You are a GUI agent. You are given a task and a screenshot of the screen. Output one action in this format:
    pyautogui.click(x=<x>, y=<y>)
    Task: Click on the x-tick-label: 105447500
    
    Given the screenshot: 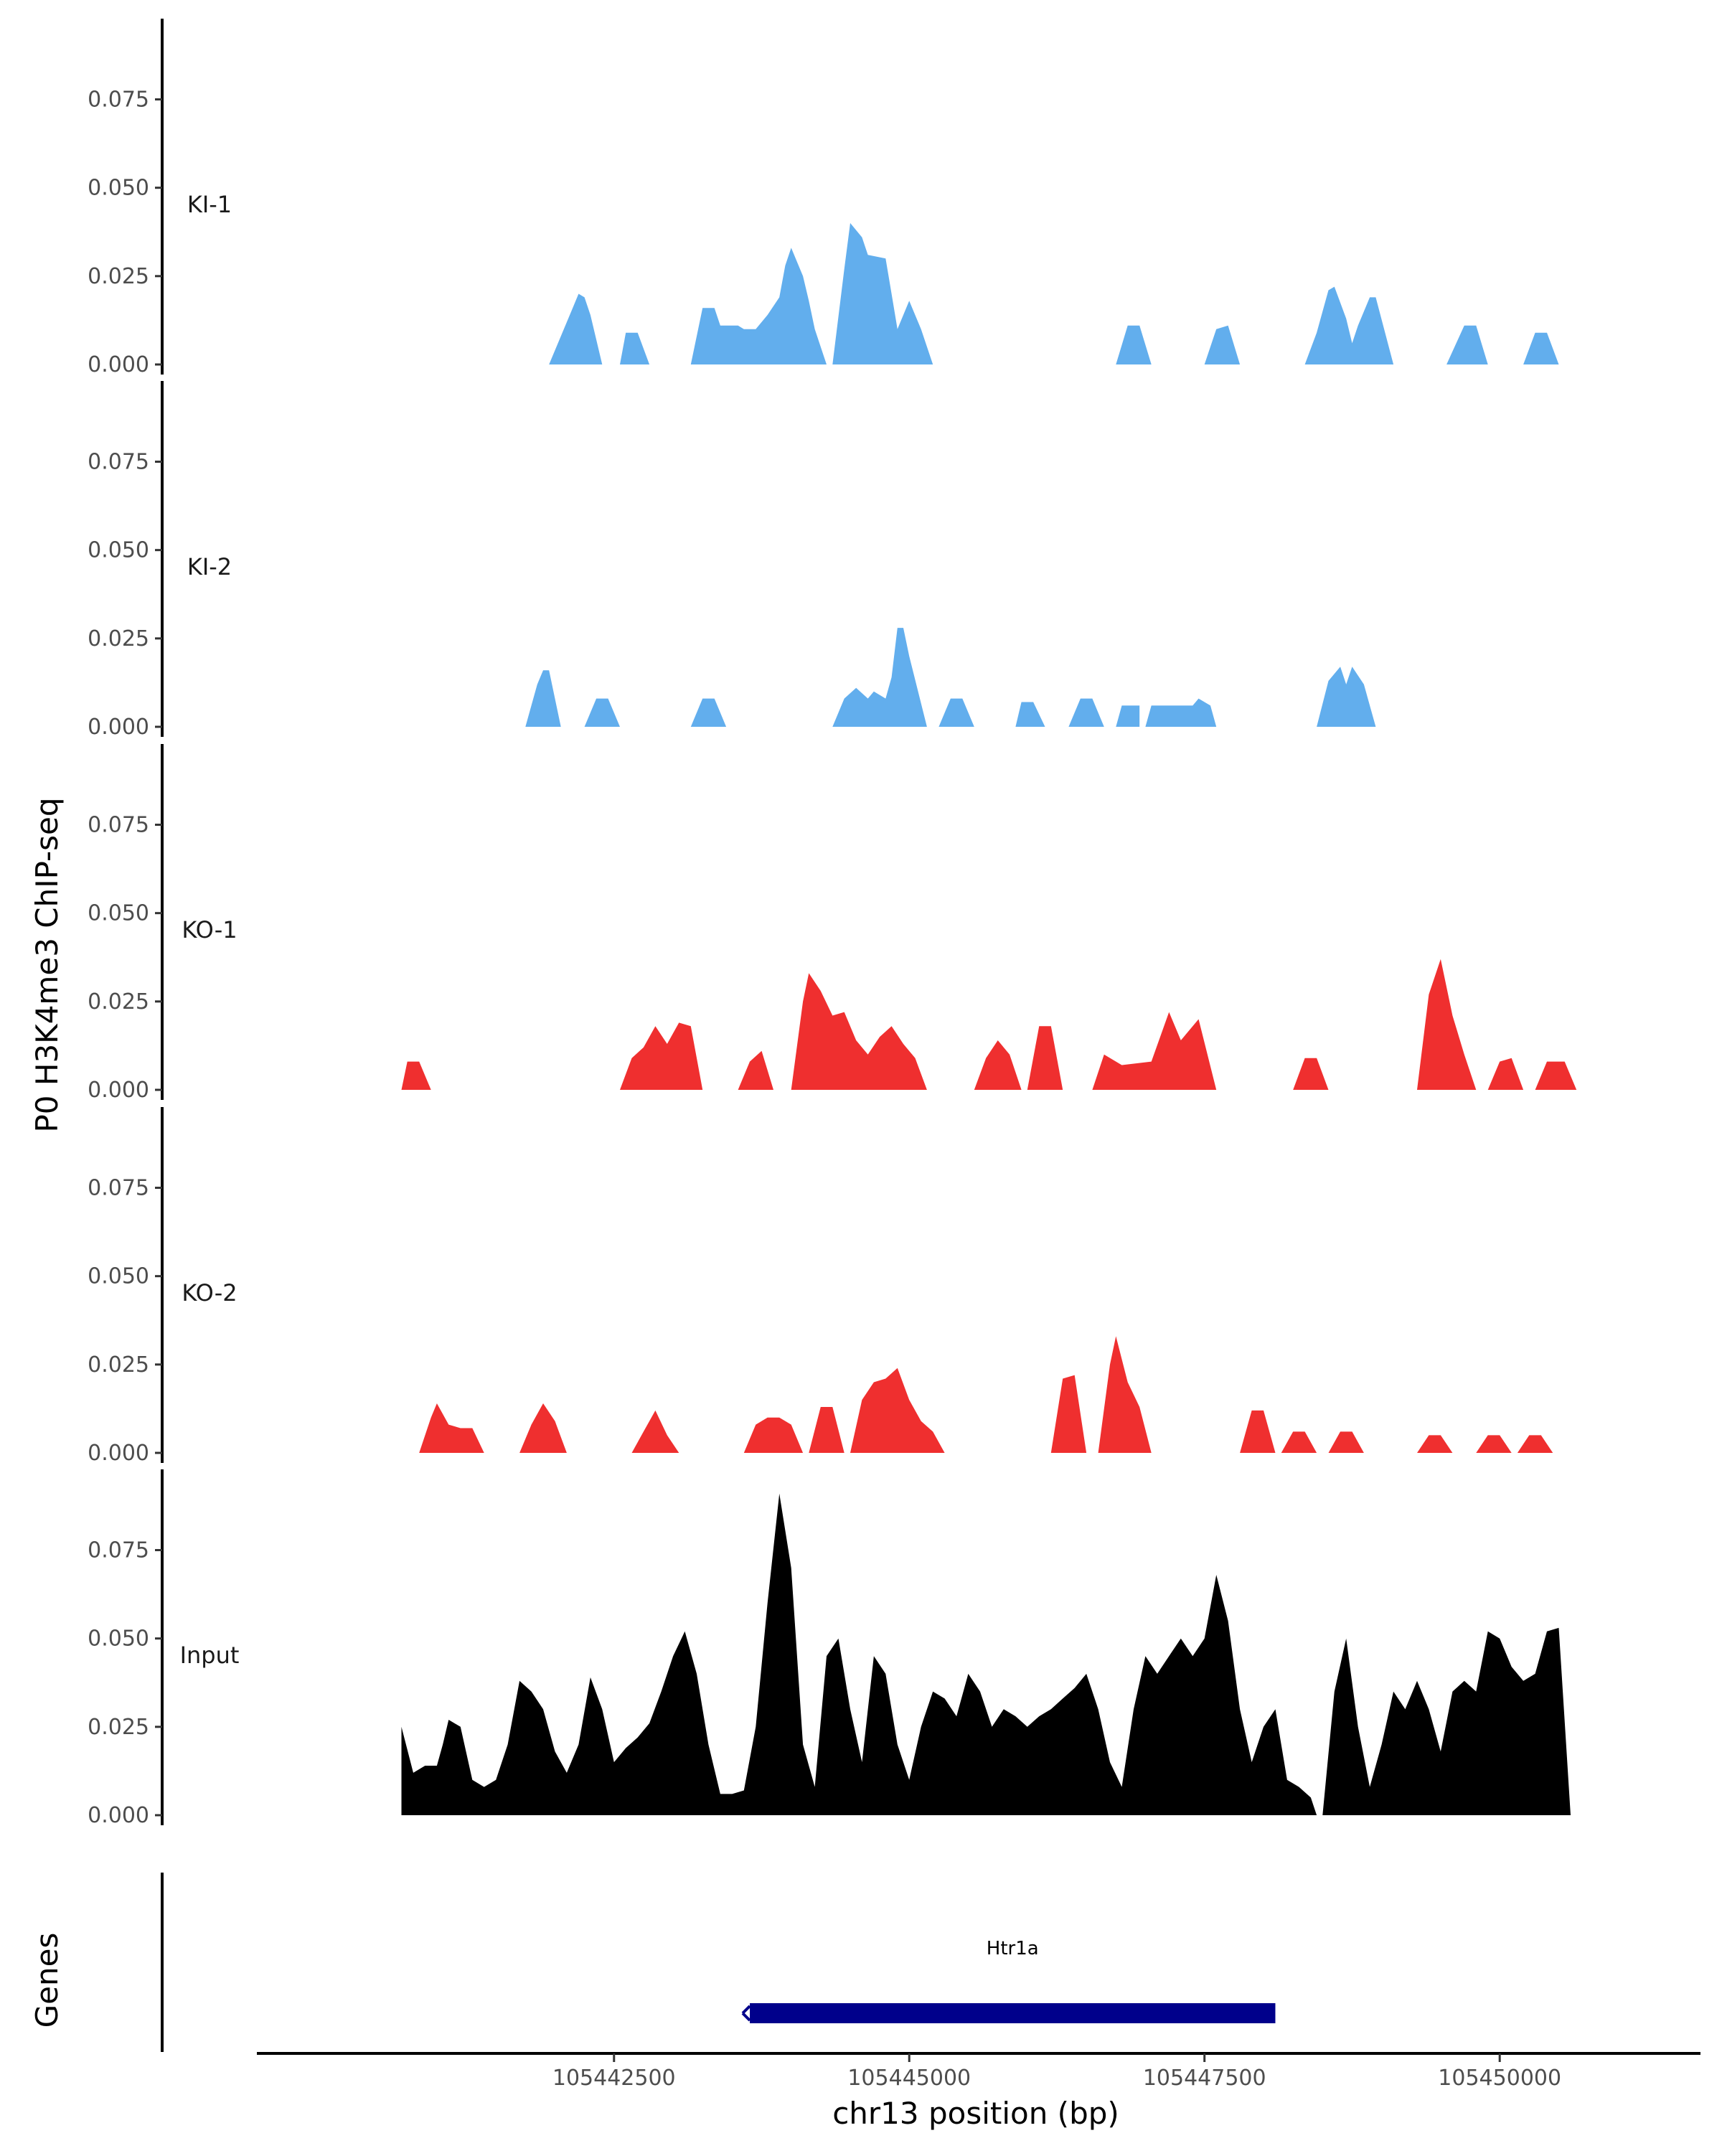 What is the action you would take?
    pyautogui.click(x=1204, y=2079)
    